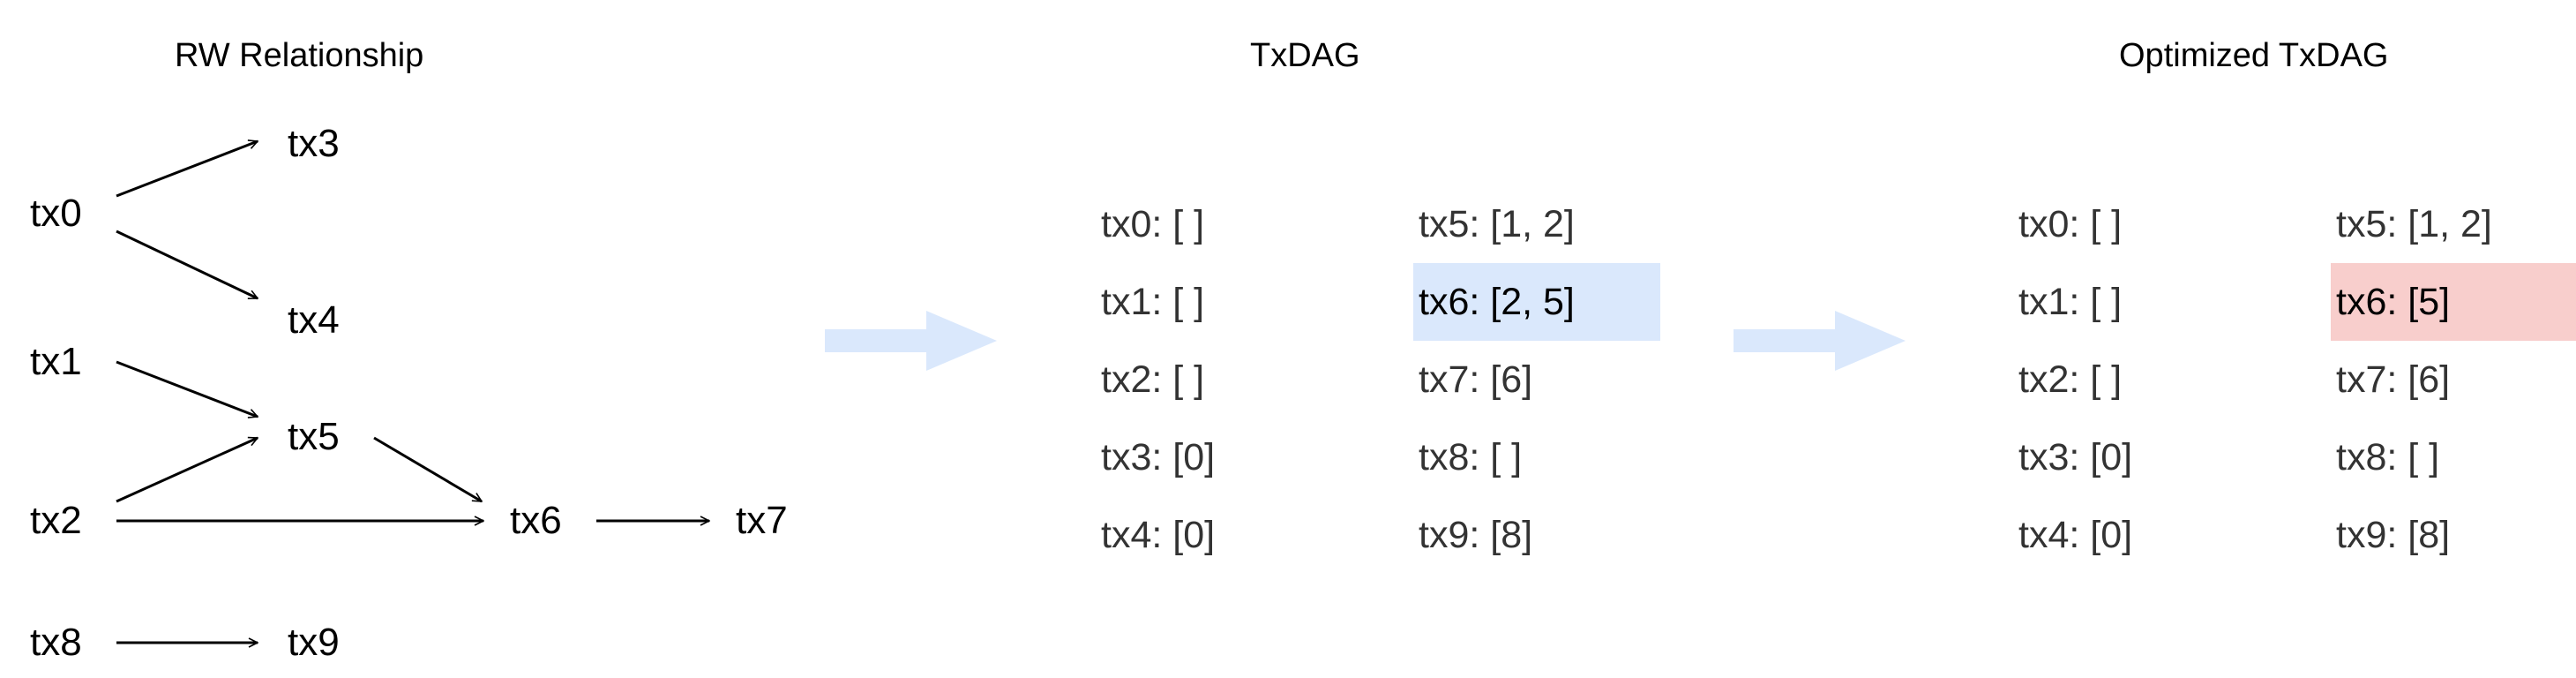 The height and width of the screenshot is (678, 2576). What do you see at coordinates (1158, 457) in the screenshot?
I see `txdag-entry: tx3: [0]` at bounding box center [1158, 457].